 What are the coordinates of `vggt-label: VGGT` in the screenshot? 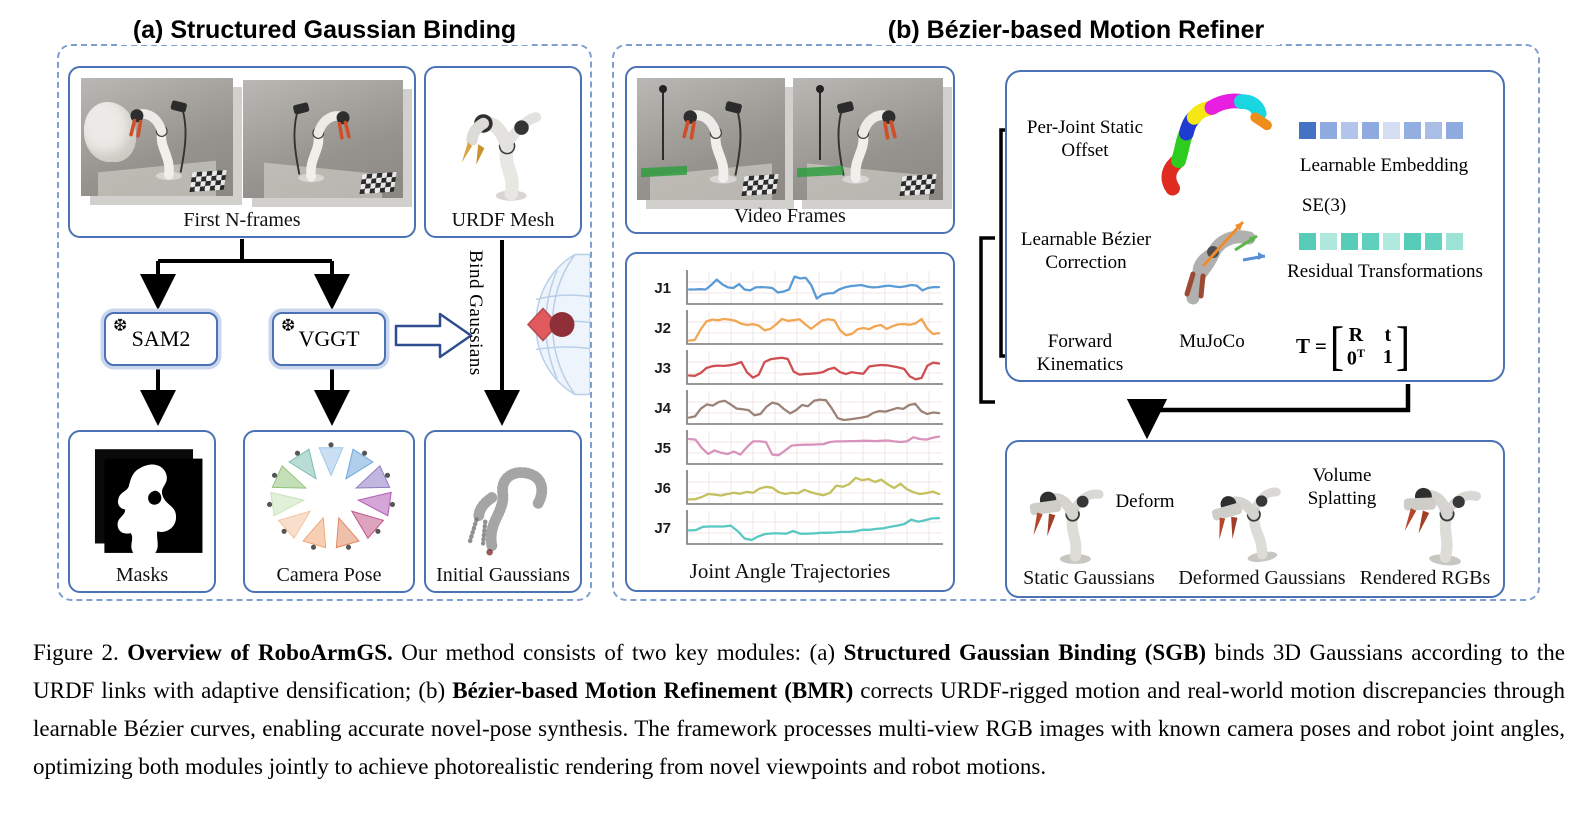 It's located at (329, 338).